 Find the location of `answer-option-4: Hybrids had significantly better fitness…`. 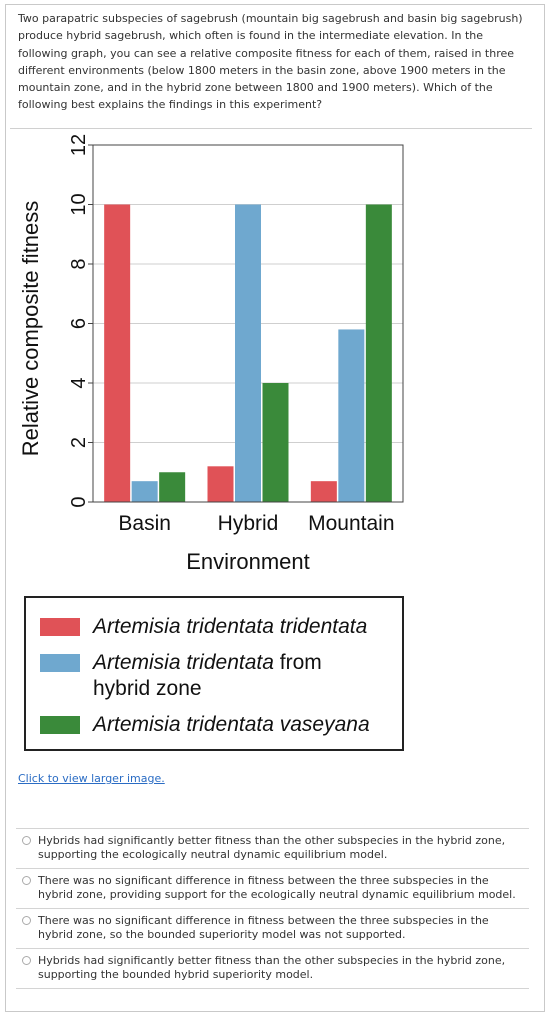

answer-option-4: Hybrids had significantly better fitness… is located at coordinates (272, 968).